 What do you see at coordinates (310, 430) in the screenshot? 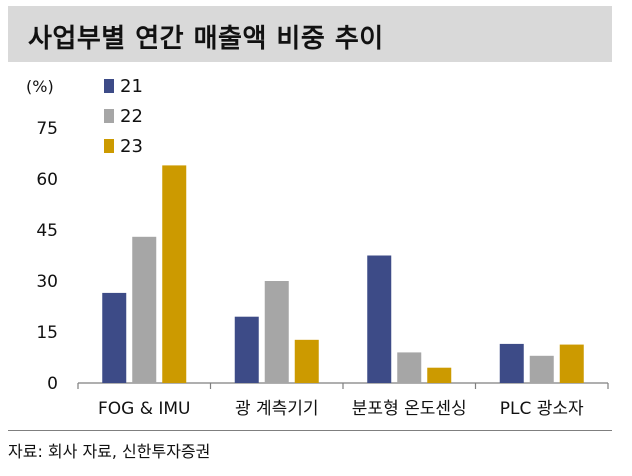
I see `source-divider` at bounding box center [310, 430].